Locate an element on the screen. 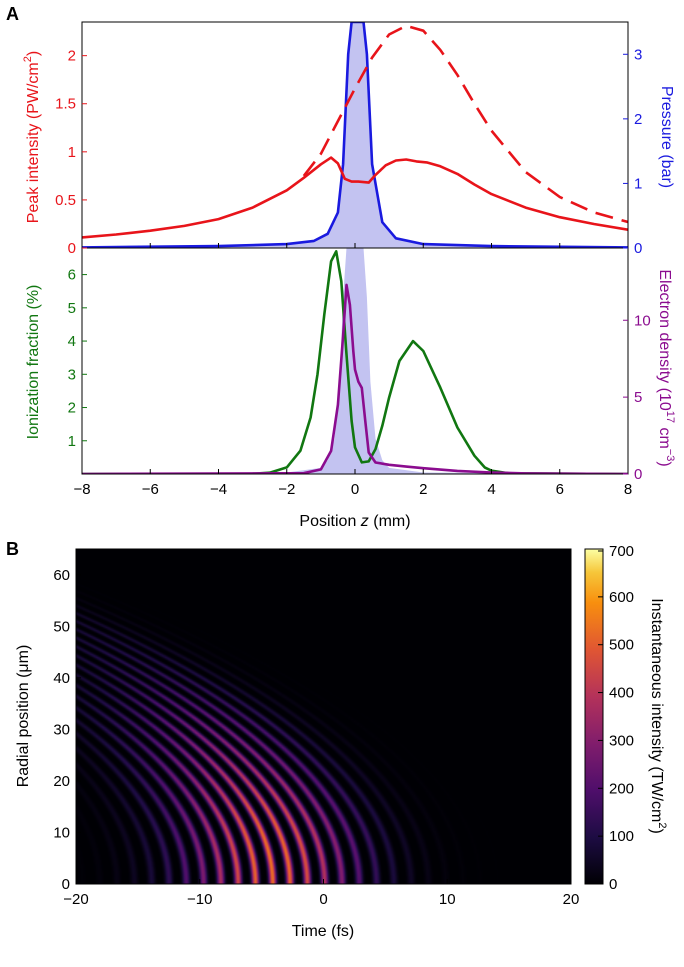 The image size is (684, 967). colorbar-label: Instantaneous intensity (TW/cm2) is located at coordinates (658, 716).